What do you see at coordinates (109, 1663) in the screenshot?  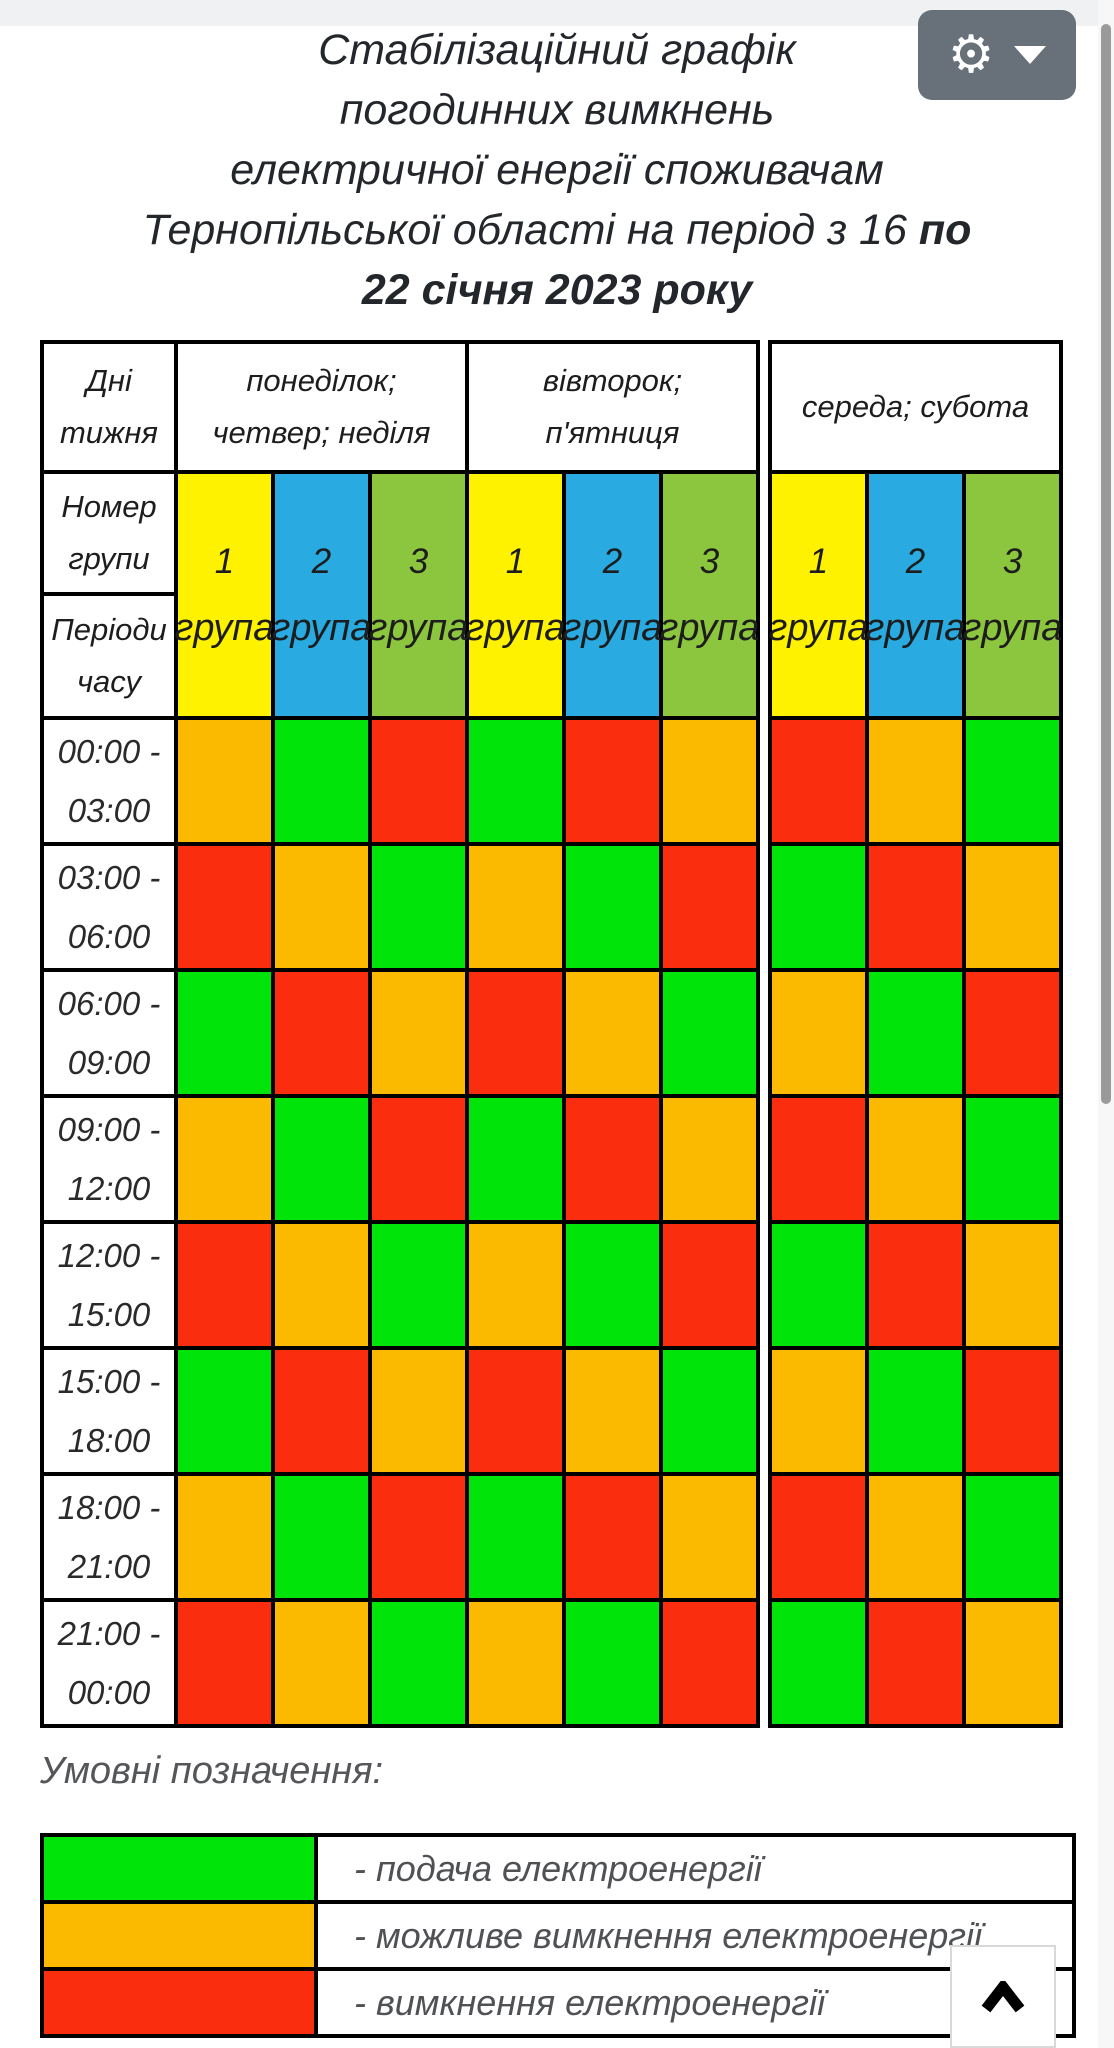 I see `time-period-cell: 21:00 -00:00` at bounding box center [109, 1663].